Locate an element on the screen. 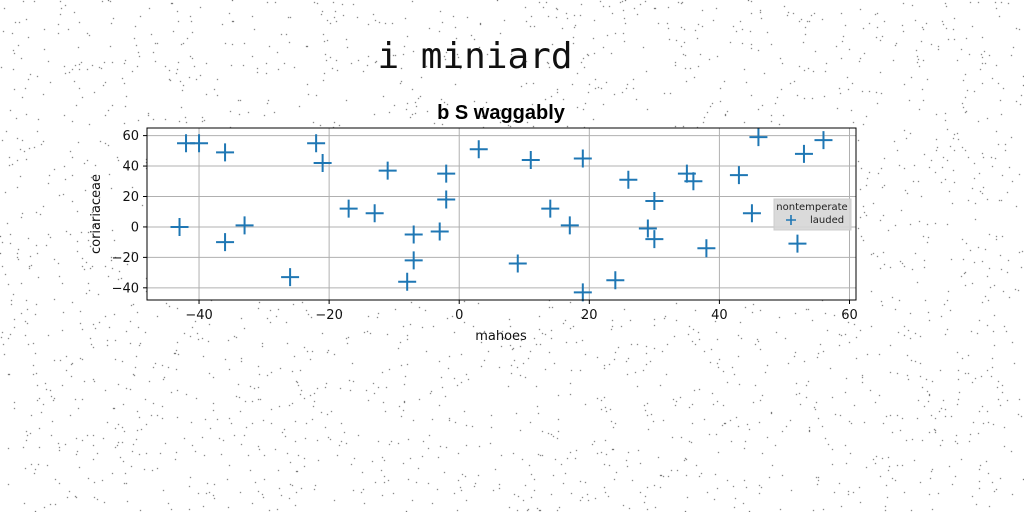 Image resolution: width=1024 pixels, height=512 pixels. y-axis-label: coriariaceae is located at coordinates (96, 214).